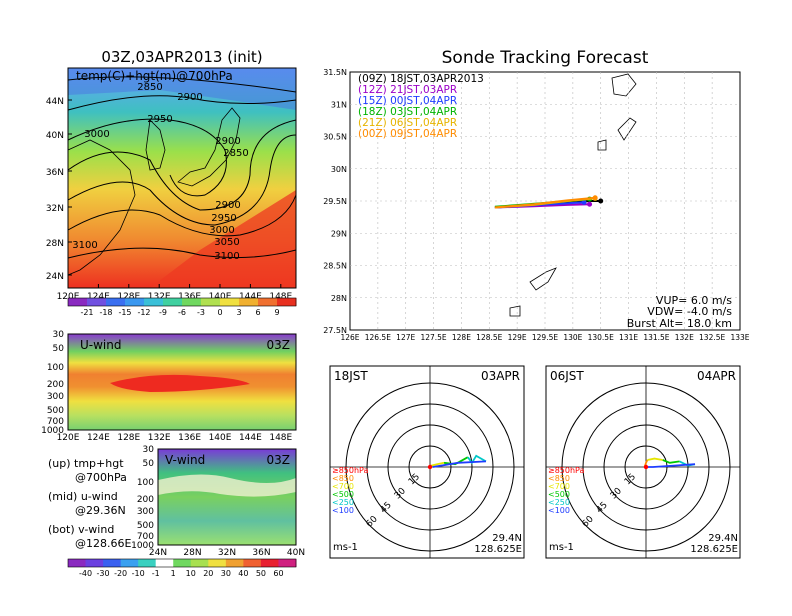 This screenshot has width=792, height=616. What do you see at coordinates (145, 512) in the screenshot?
I see `vwind-p-tick: 300` at bounding box center [145, 512].